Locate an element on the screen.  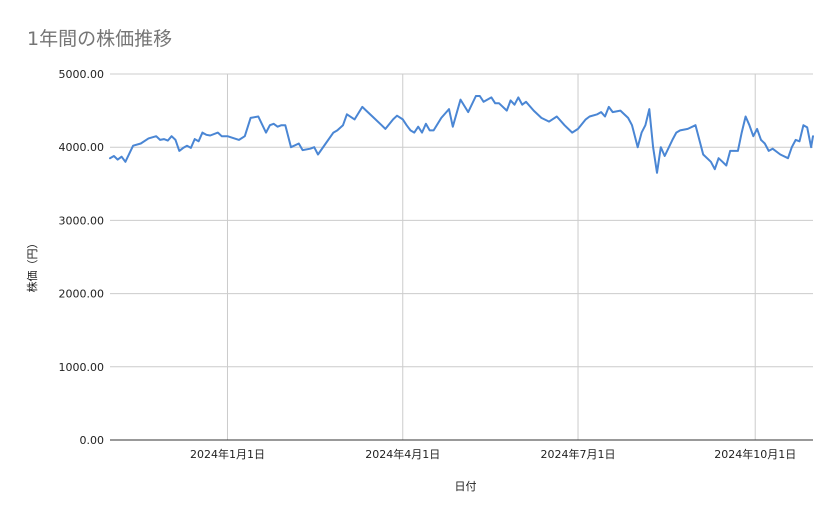
y-tick-label: 5000.00 is located at coordinates (82, 74).